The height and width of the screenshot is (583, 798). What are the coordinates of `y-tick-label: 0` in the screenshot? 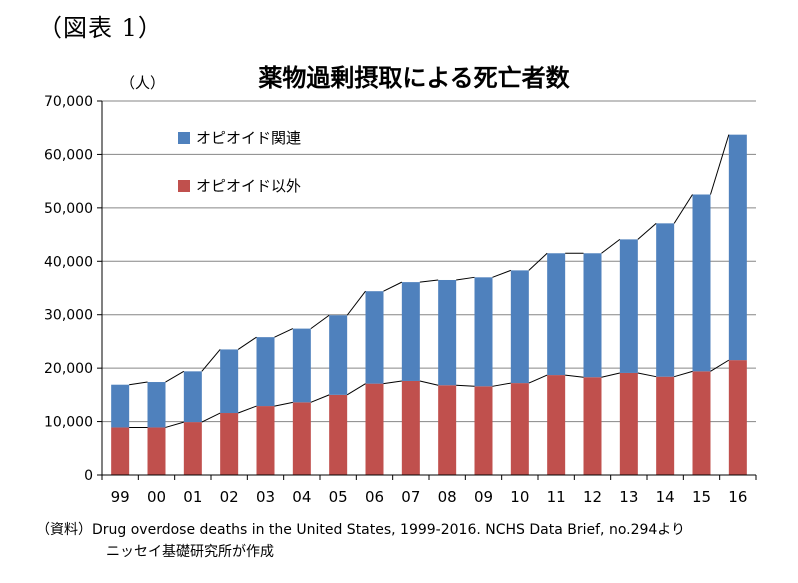 It's located at (88, 476).